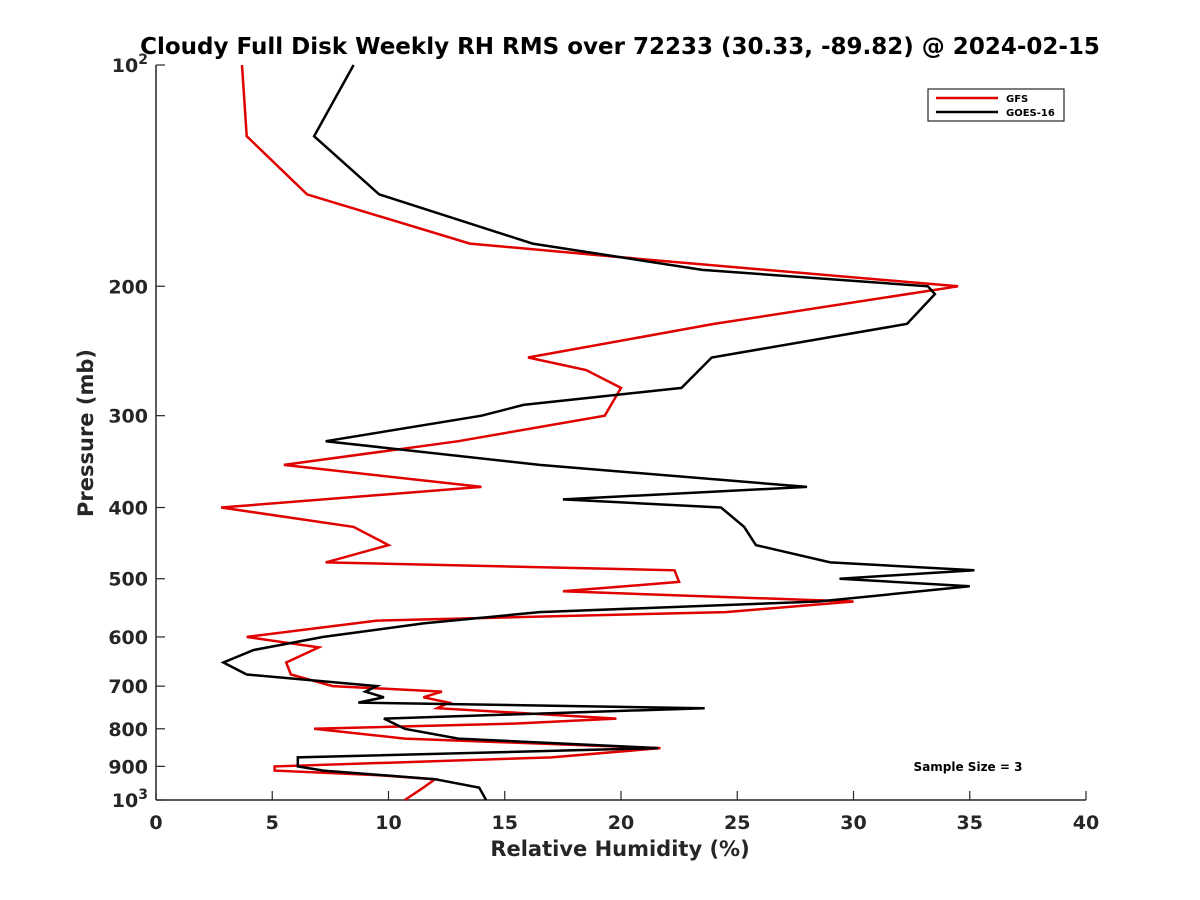 This screenshot has width=1200, height=900. What do you see at coordinates (128, 767) in the screenshot?
I see `y-tick-label: 900` at bounding box center [128, 767].